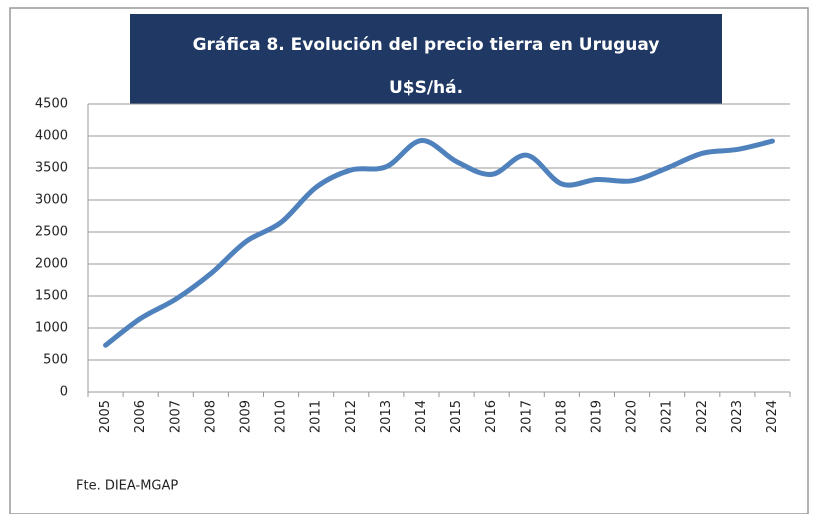 The height and width of the screenshot is (514, 816). I want to click on x-tick-label: 2017, so click(526, 416).